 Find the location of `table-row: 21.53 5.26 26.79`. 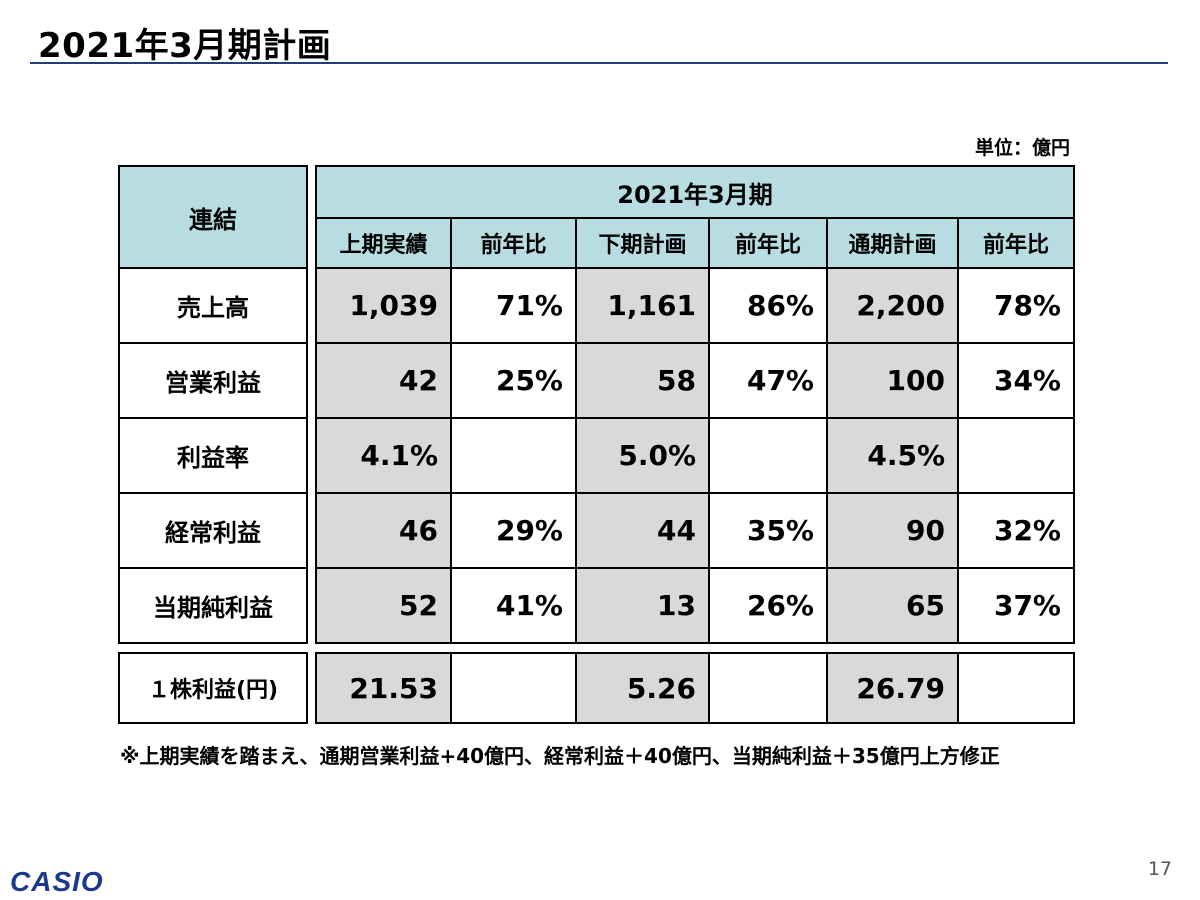

table-row: 21.53 5.26 26.79 is located at coordinates (695, 688).